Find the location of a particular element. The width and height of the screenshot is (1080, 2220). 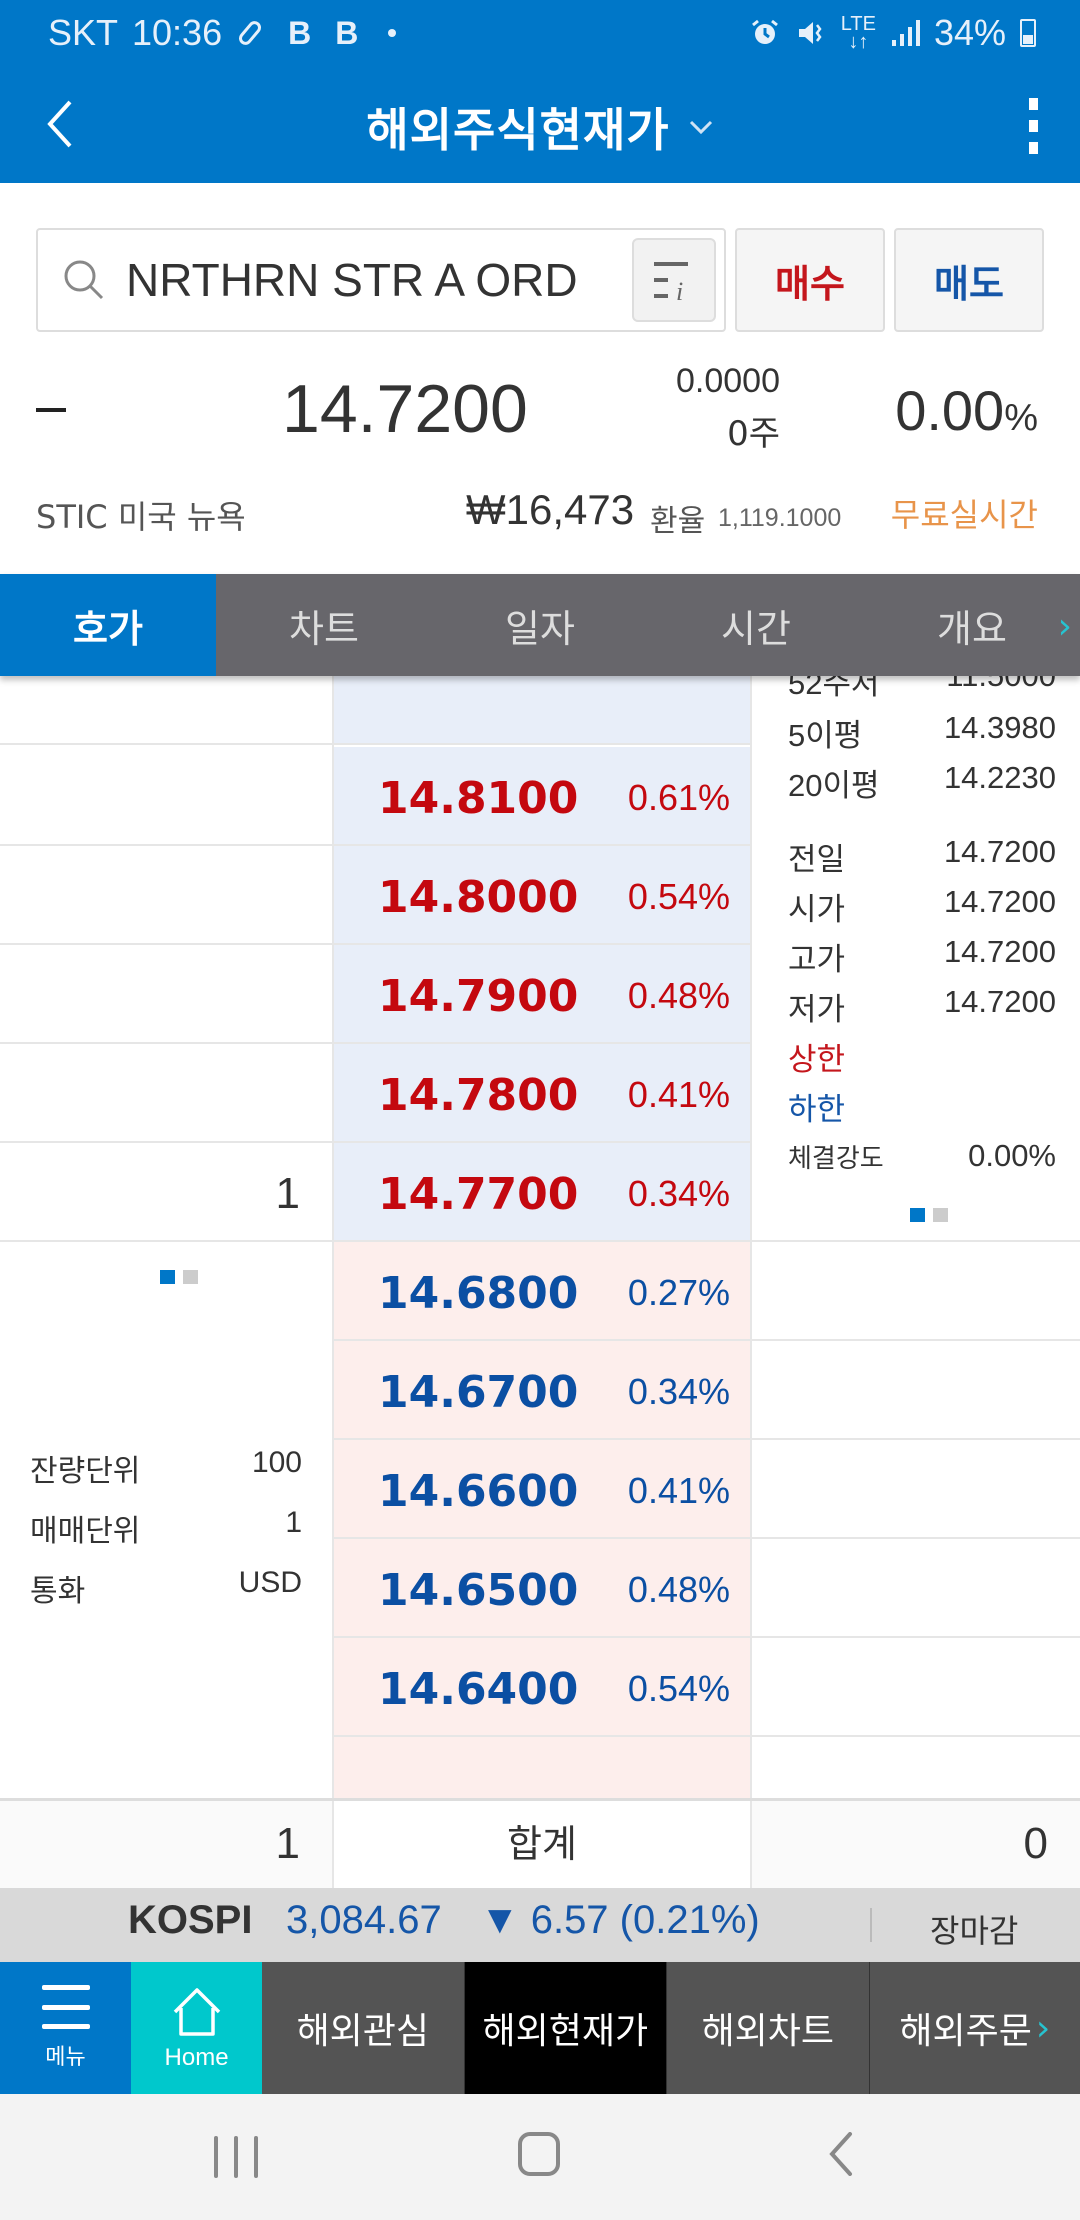

nav-overseas-watchlist: 해외관심 is located at coordinates (363, 2028).